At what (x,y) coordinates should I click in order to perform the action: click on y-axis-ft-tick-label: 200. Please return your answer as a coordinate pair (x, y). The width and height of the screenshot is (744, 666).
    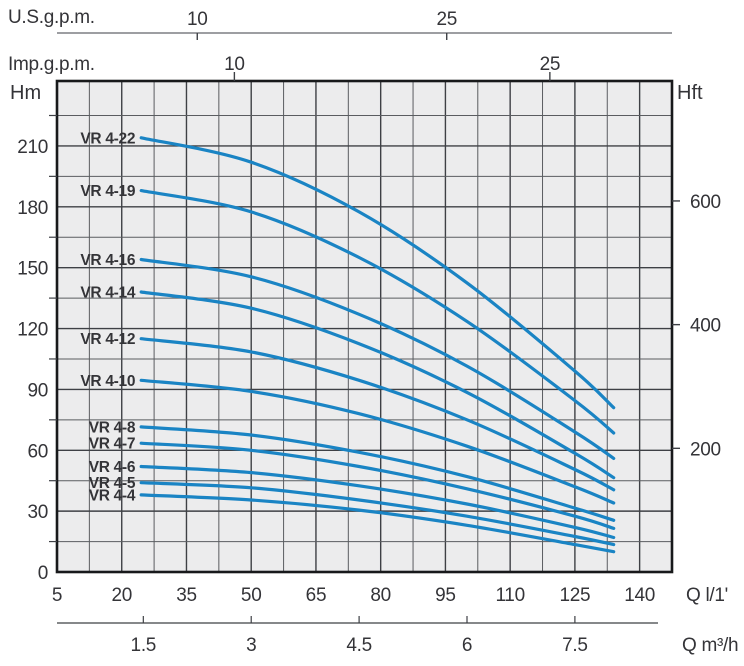
    Looking at the image, I should click on (705, 449).